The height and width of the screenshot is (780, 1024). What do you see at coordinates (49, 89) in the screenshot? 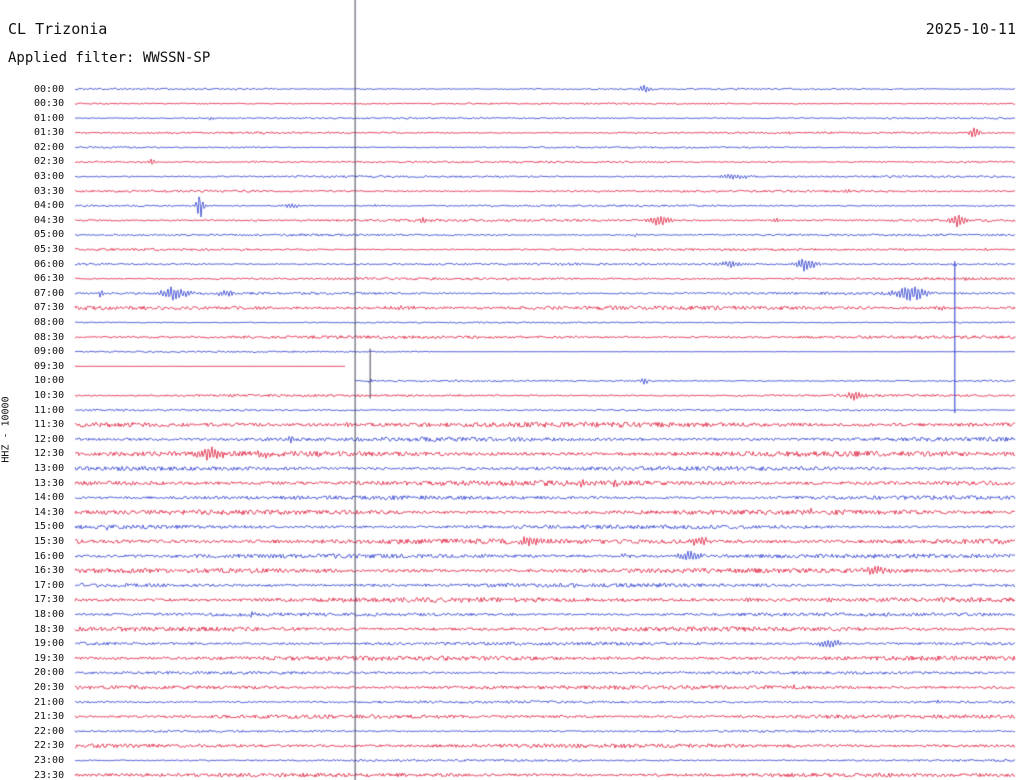
I see `time-label: 00:00` at bounding box center [49, 89].